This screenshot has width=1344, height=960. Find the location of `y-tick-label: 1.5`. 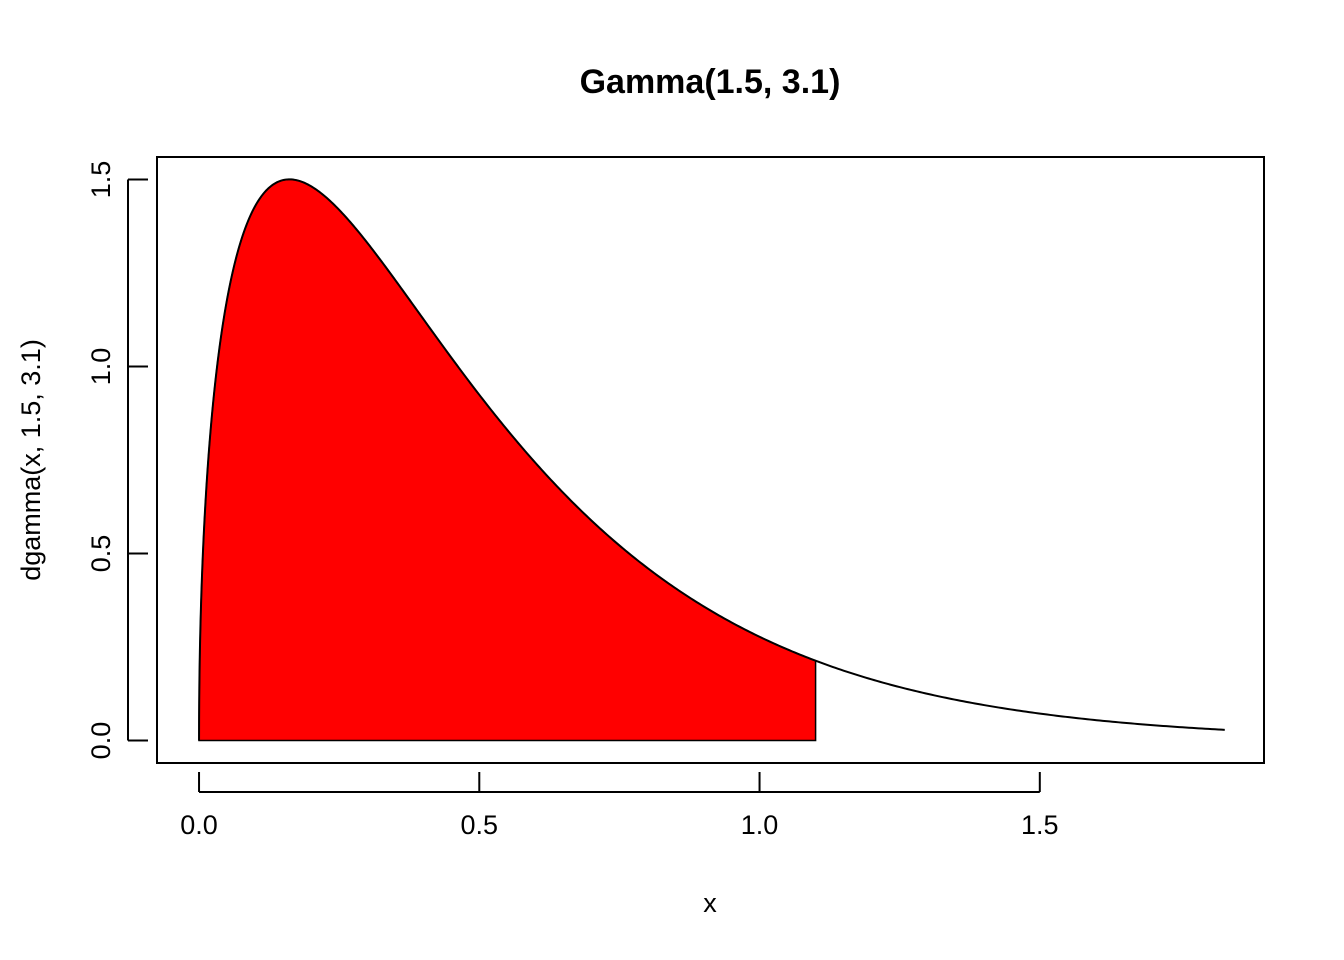

y-tick-label: 1.5 is located at coordinates (101, 180).